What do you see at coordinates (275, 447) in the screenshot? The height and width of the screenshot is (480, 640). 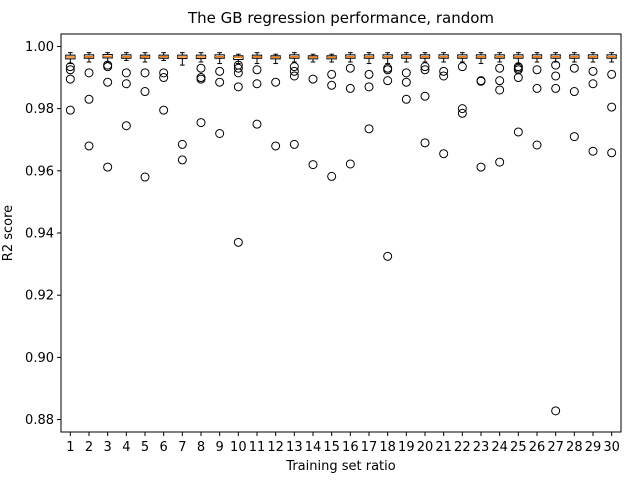 I see `x-tick-label: 12` at bounding box center [275, 447].